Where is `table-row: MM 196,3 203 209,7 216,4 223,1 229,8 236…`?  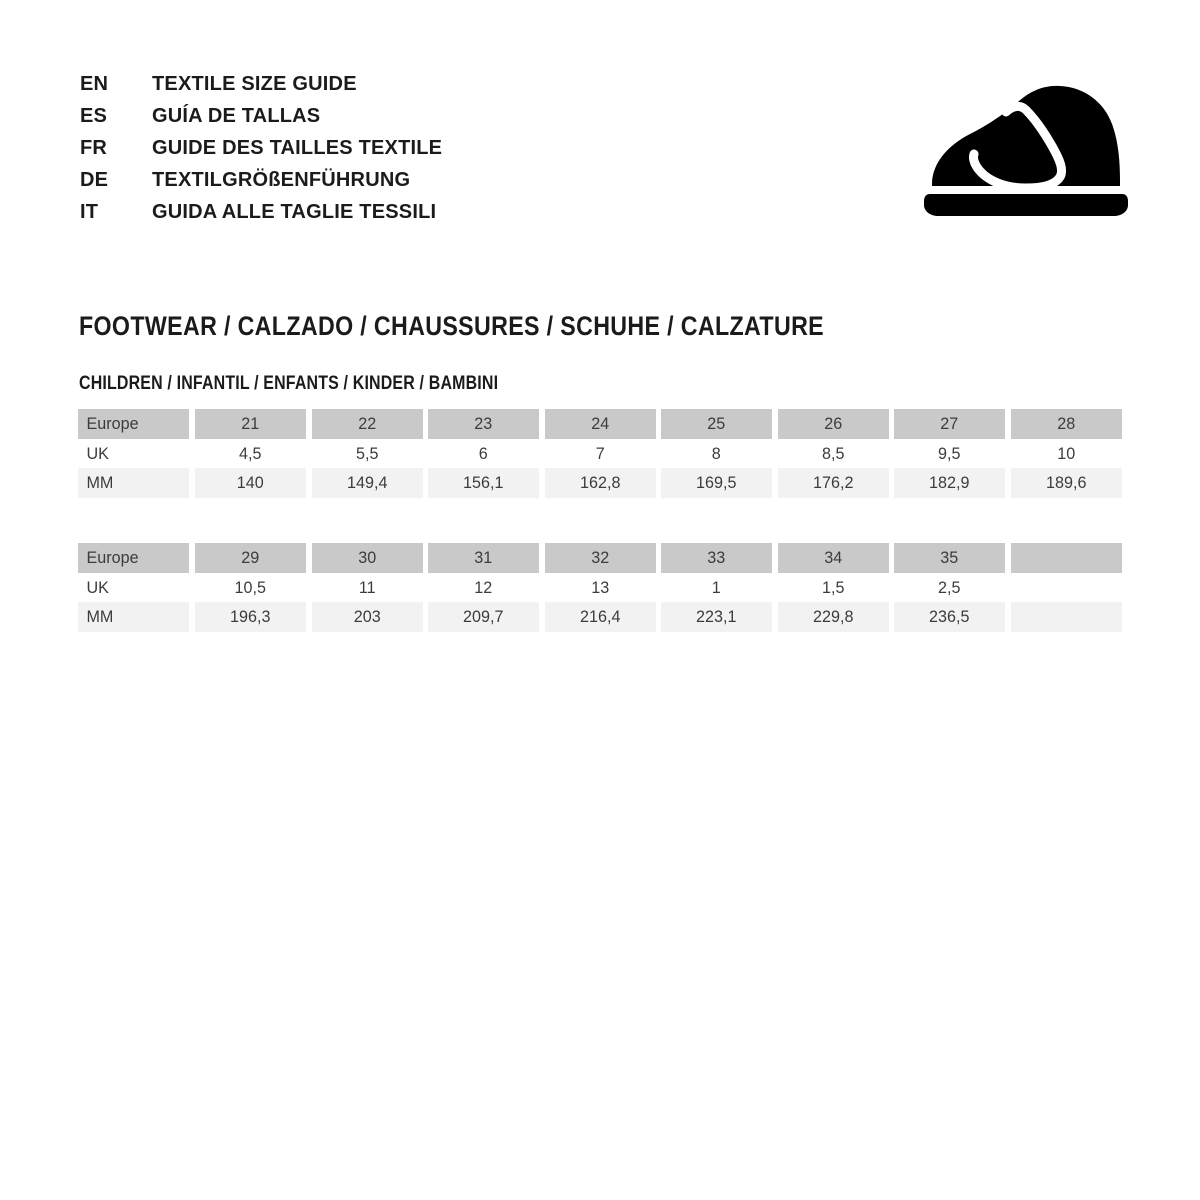
table-row: MM 196,3 203 209,7 216,4 223,1 229,8 236… is located at coordinates (599, 617).